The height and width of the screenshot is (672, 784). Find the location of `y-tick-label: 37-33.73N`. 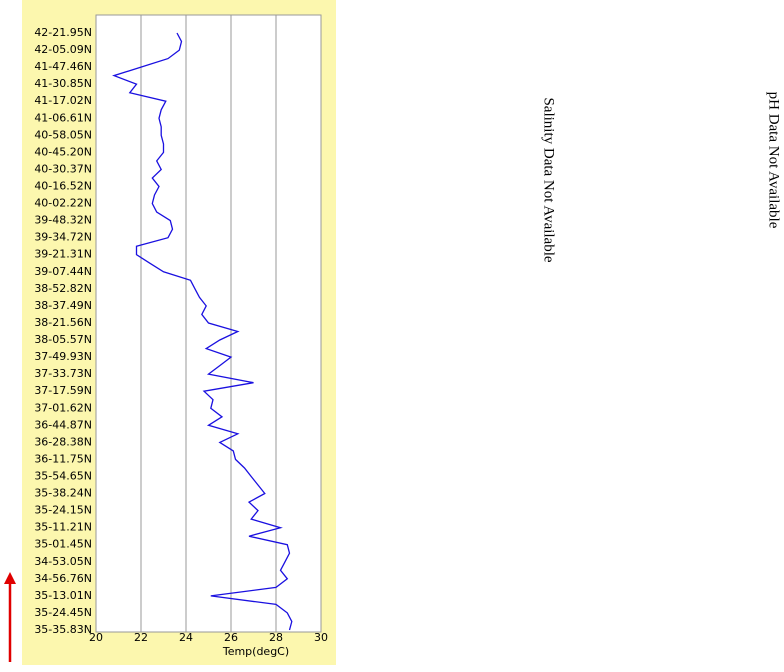

y-tick-label: 37-33.73N is located at coordinates (63, 373).